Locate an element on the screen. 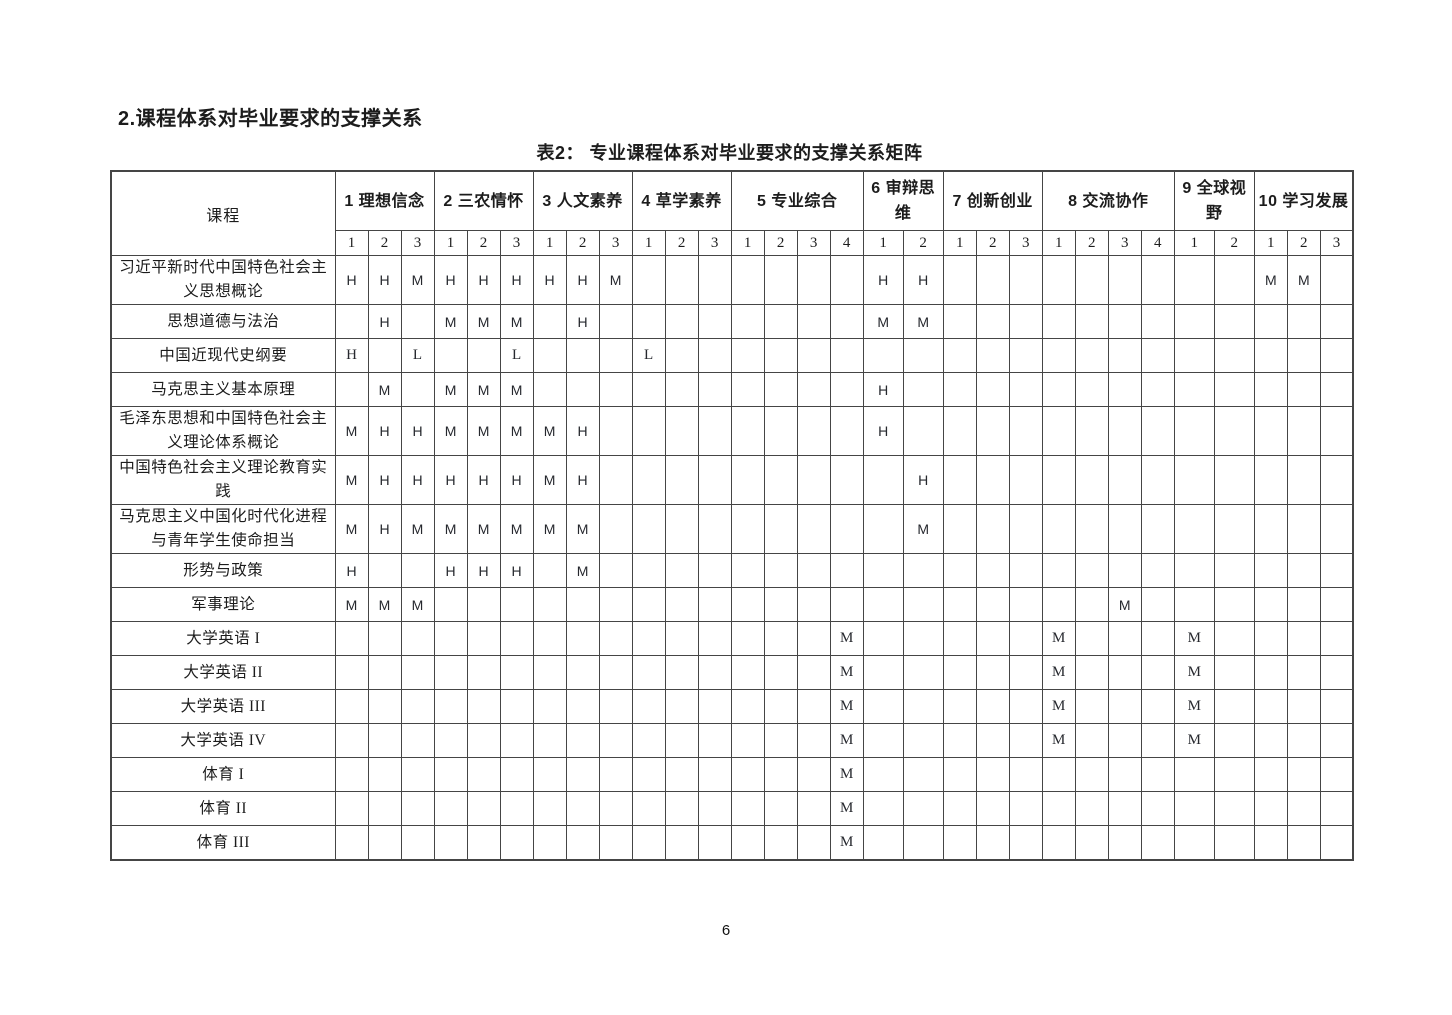  subcol-header-cell: 1 is located at coordinates (549, 243).